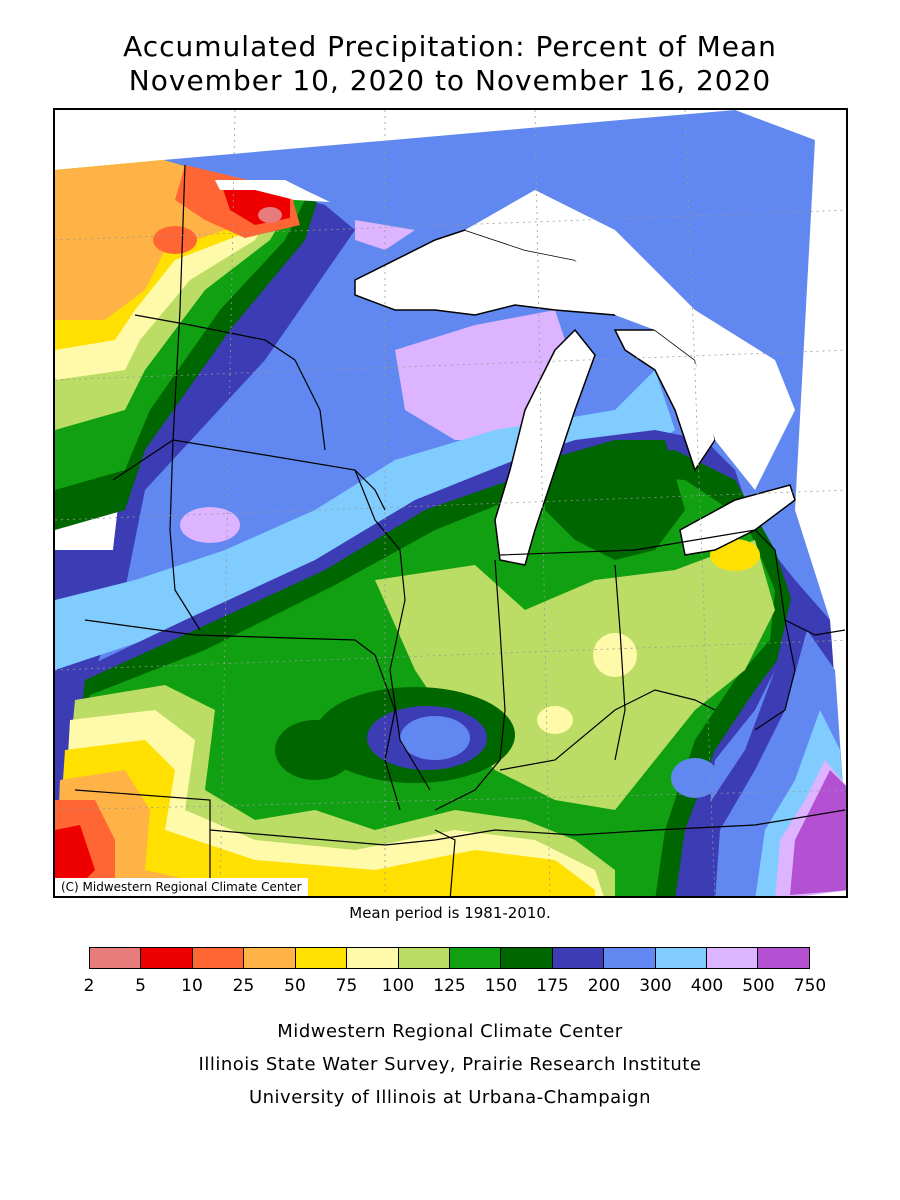  Describe the element at coordinates (175, 240) in the screenshot. I see `band-10-spot` at that location.